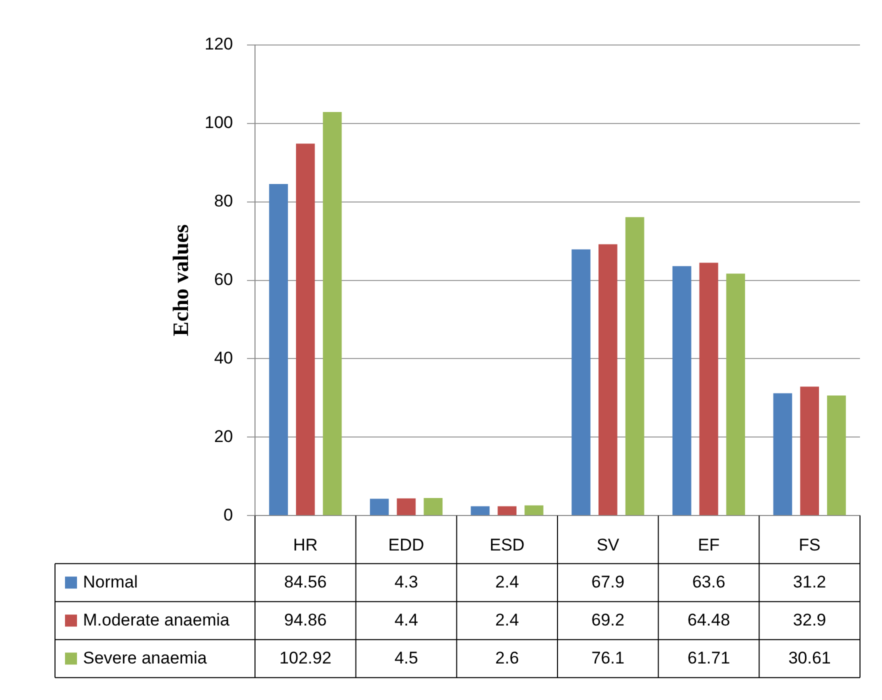  I want to click on legend-label: Normal, so click(110, 582).